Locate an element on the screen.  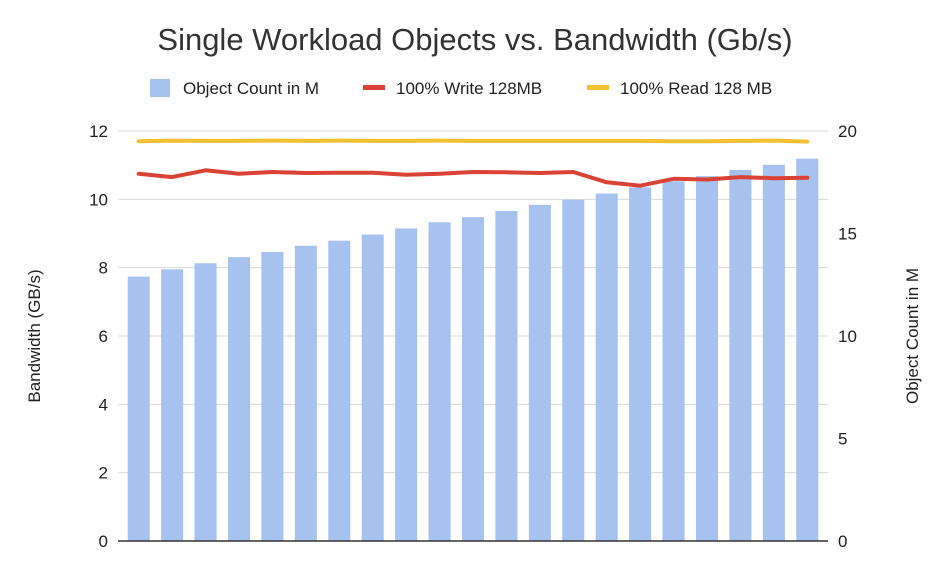
y-axis-left-label: Bandwidth (GB/s) is located at coordinates (34, 335).